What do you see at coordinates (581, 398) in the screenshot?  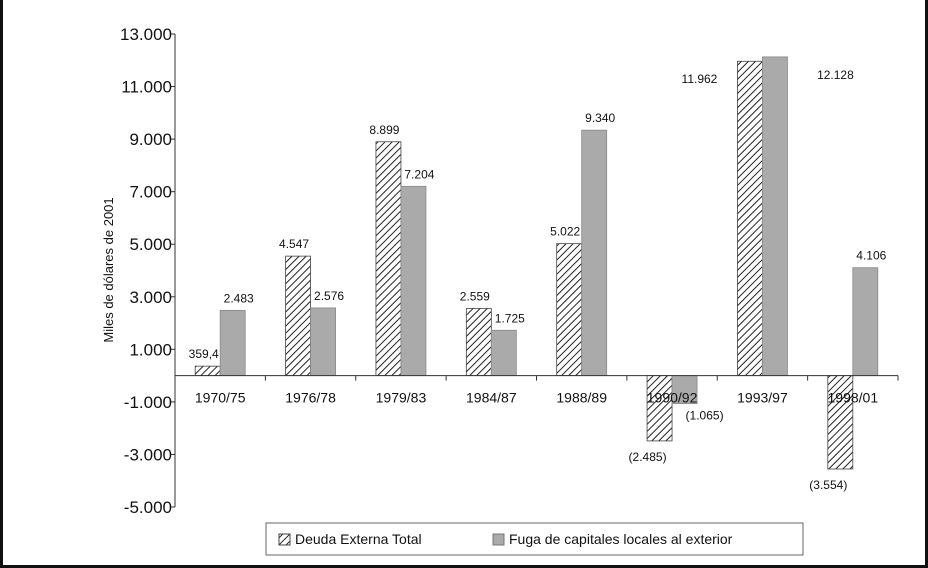 I see `category-label: 1988/89` at bounding box center [581, 398].